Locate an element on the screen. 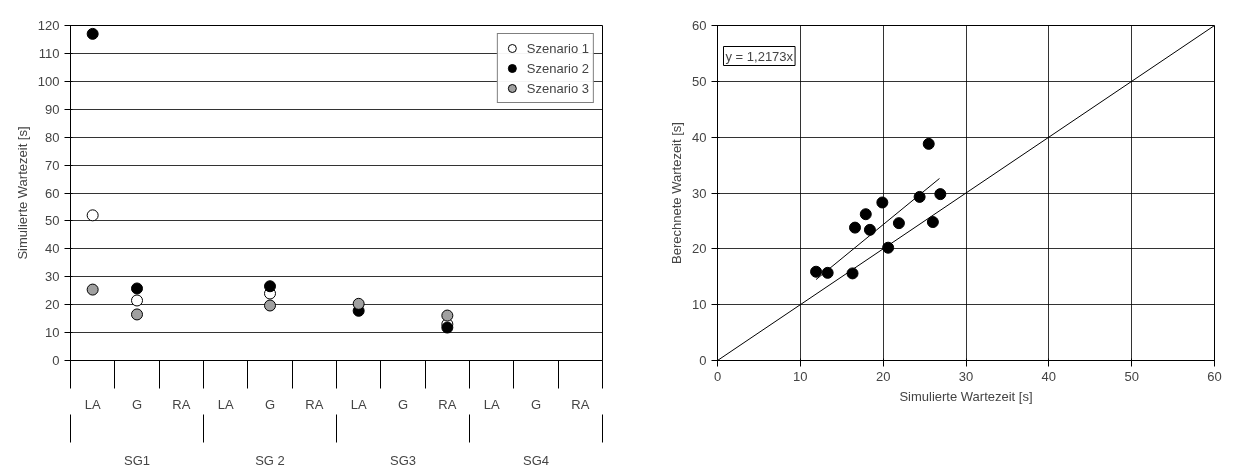 The width and height of the screenshot is (1255, 474). text: SG 2 is located at coordinates (270, 460).